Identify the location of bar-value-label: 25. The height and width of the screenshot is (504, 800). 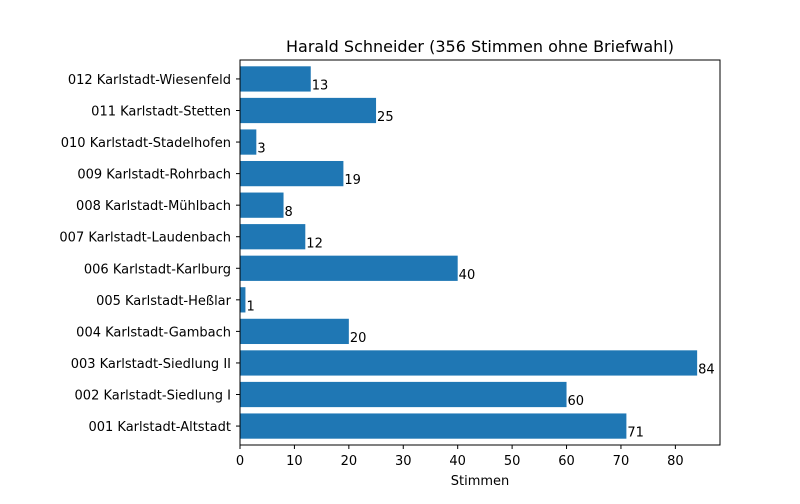
(385, 117).